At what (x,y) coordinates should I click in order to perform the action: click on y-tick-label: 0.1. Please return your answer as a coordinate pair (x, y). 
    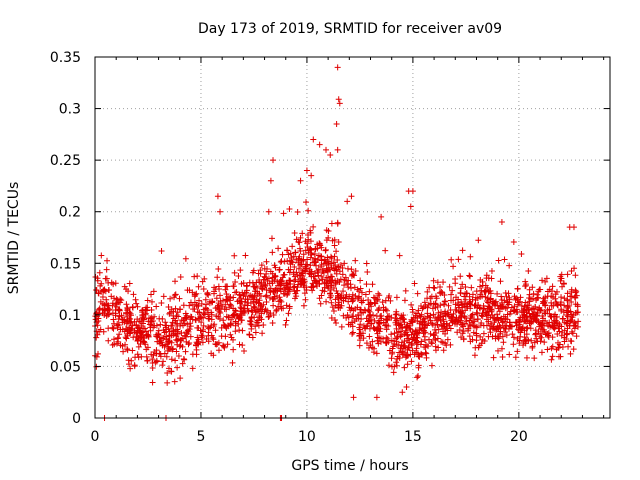
    Looking at the image, I should click on (70, 316).